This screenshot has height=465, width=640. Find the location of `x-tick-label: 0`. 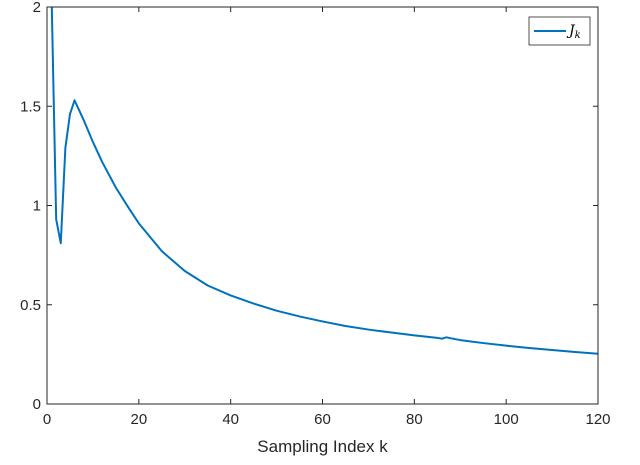

x-tick-label: 0 is located at coordinates (47, 419).